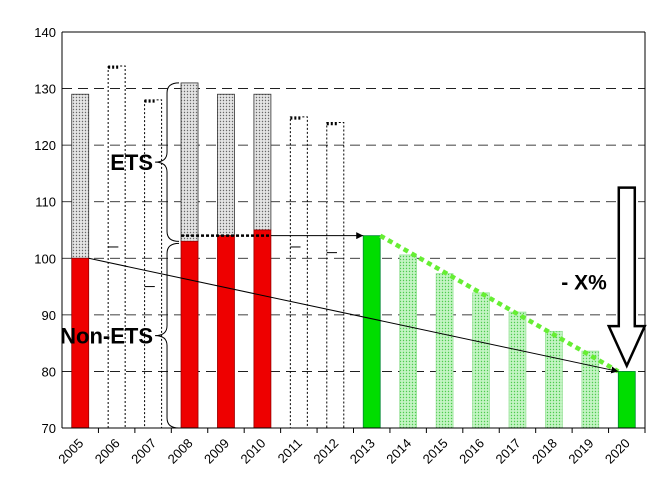 The height and width of the screenshot is (485, 649). Describe the element at coordinates (143, 451) in the screenshot. I see `x-tick-label: 2007` at that location.